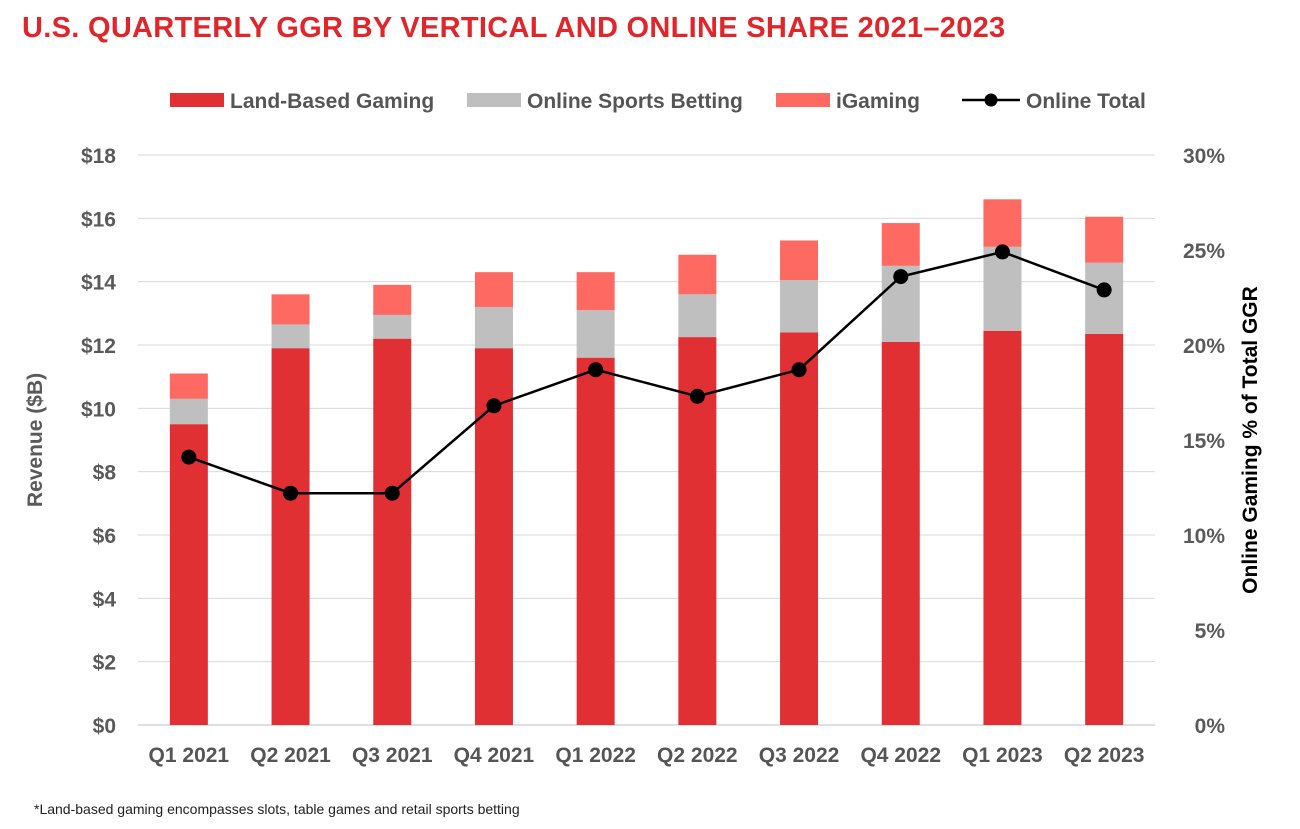 Image resolution: width=1300 pixels, height=829 pixels. What do you see at coordinates (1002, 755) in the screenshot?
I see `x-tick-label: Q1 2023` at bounding box center [1002, 755].